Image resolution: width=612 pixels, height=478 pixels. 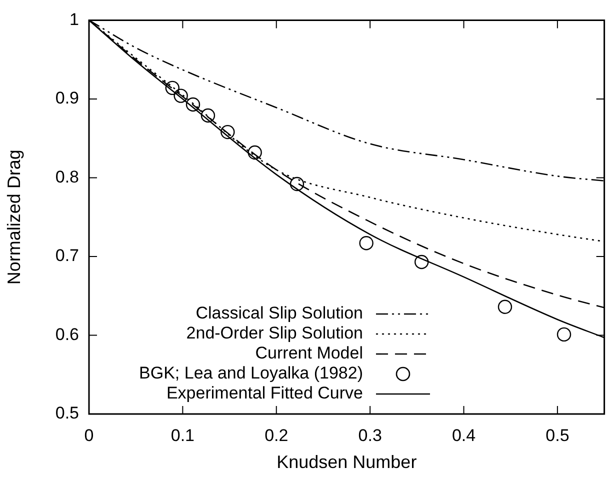 What do you see at coordinates (89, 435) in the screenshot?
I see `x-tick-label: 0` at bounding box center [89, 435].